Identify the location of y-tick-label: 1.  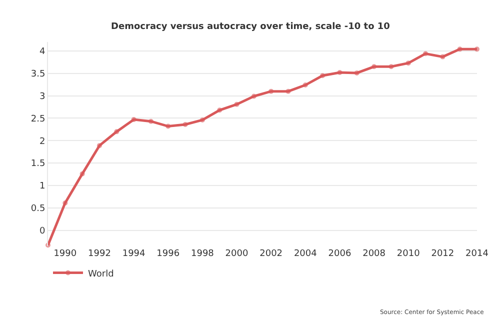
(42, 187).